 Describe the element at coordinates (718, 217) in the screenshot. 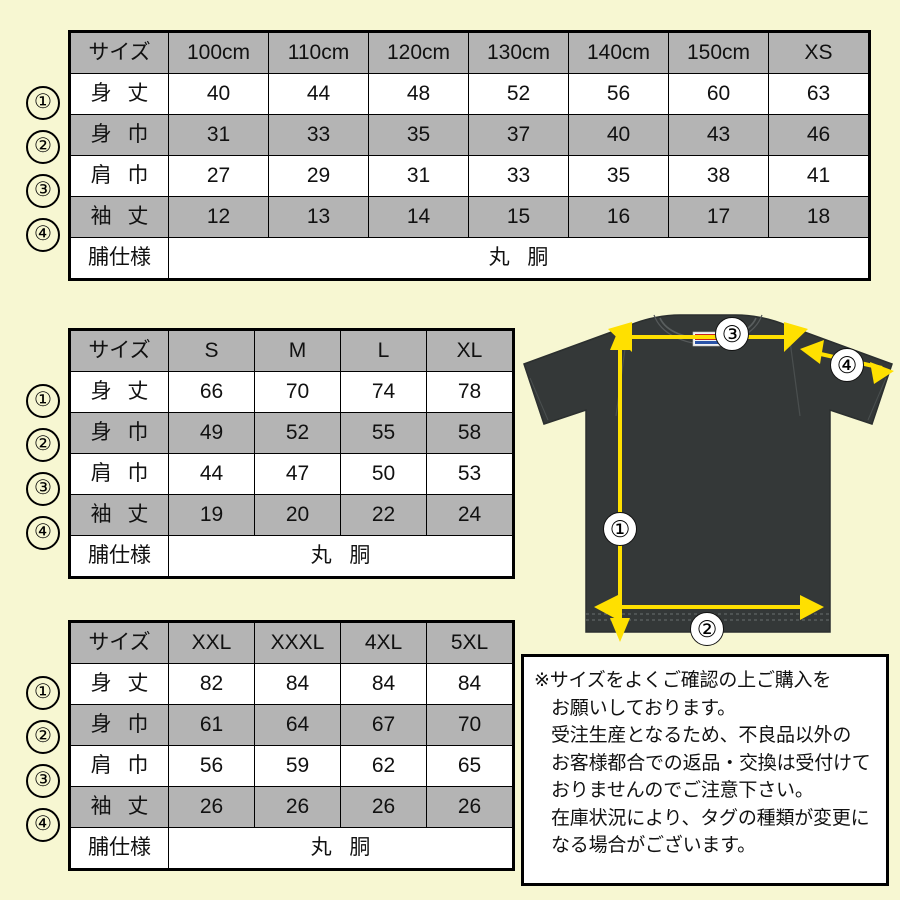

I see `cell-value: 17` at that location.